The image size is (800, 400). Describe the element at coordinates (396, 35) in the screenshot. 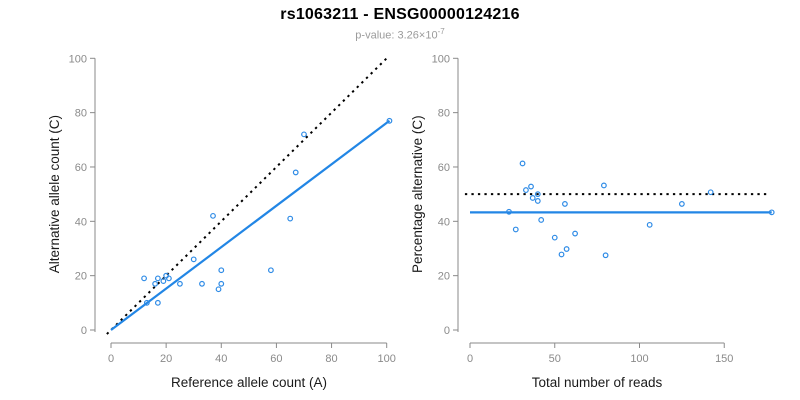

I see `p-value-text: p-value: 3.26×10` at that location.